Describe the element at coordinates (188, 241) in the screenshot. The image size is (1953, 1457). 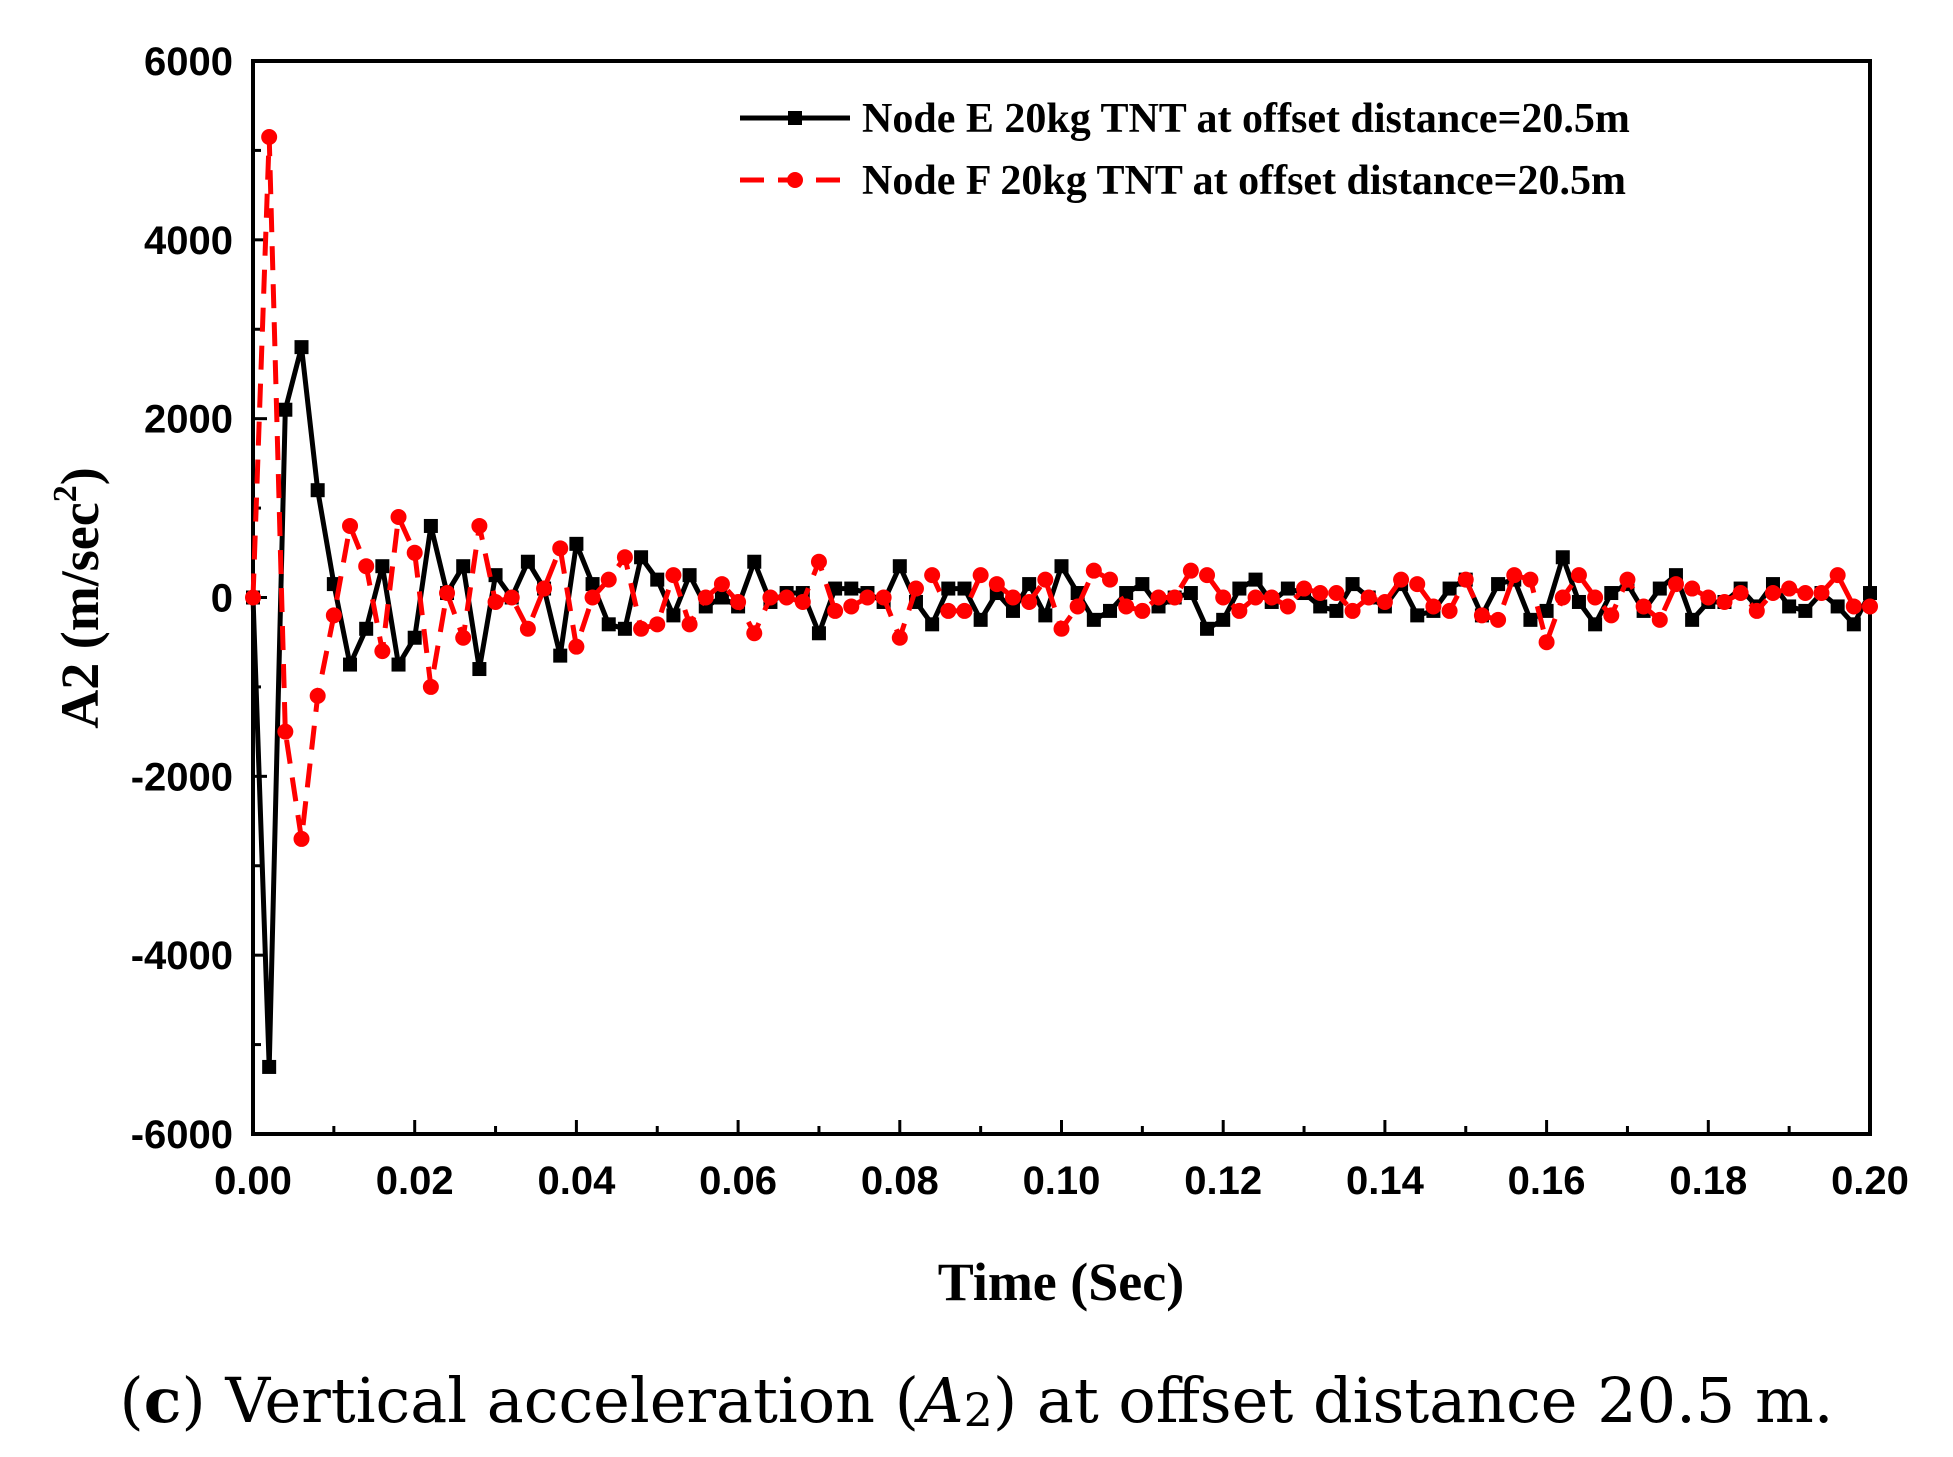
I see `y-tick-label: 4000` at that location.